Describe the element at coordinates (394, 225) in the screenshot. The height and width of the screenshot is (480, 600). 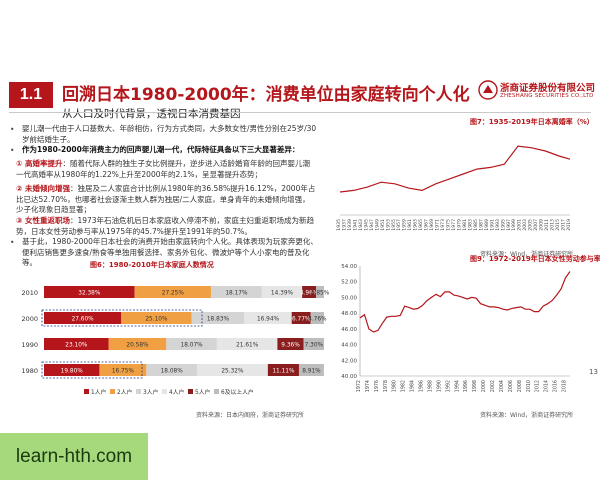
I see `x-tick-label: 1955` at that location.